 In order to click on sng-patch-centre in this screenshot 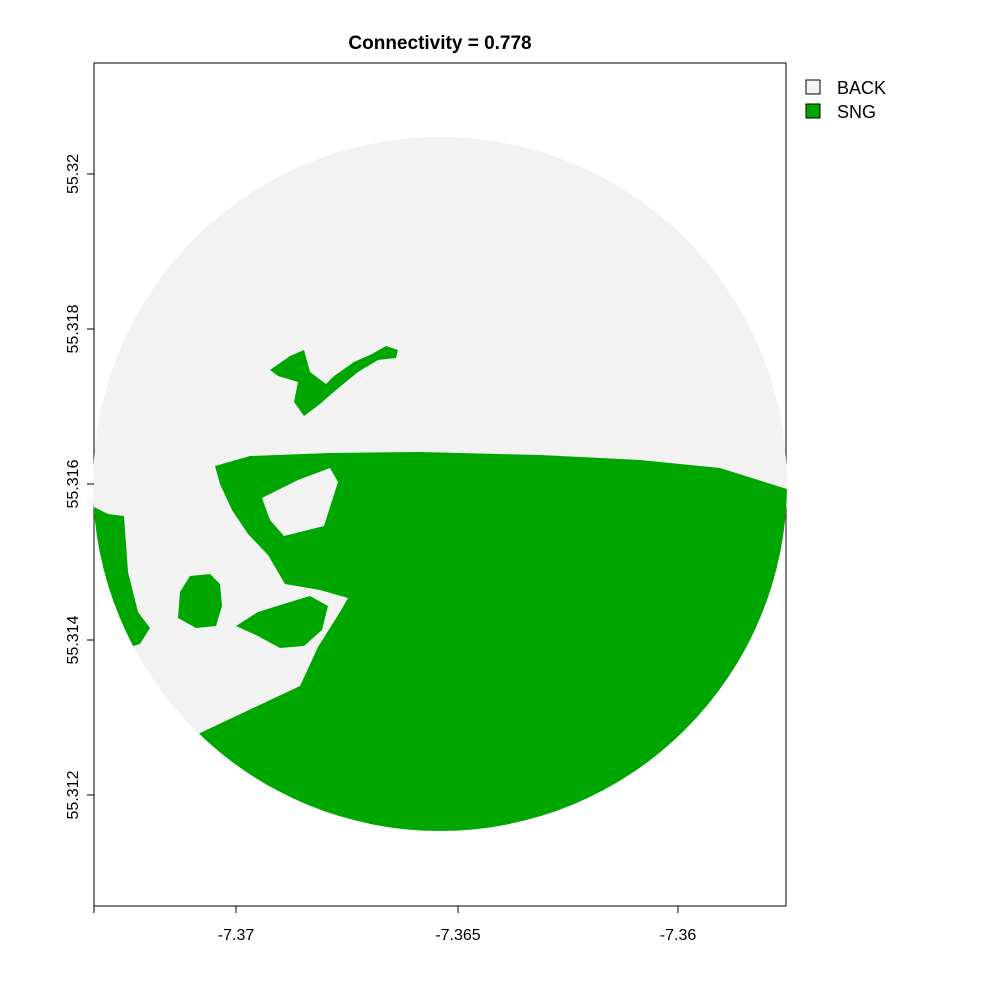, I will do `click(282, 622)`.